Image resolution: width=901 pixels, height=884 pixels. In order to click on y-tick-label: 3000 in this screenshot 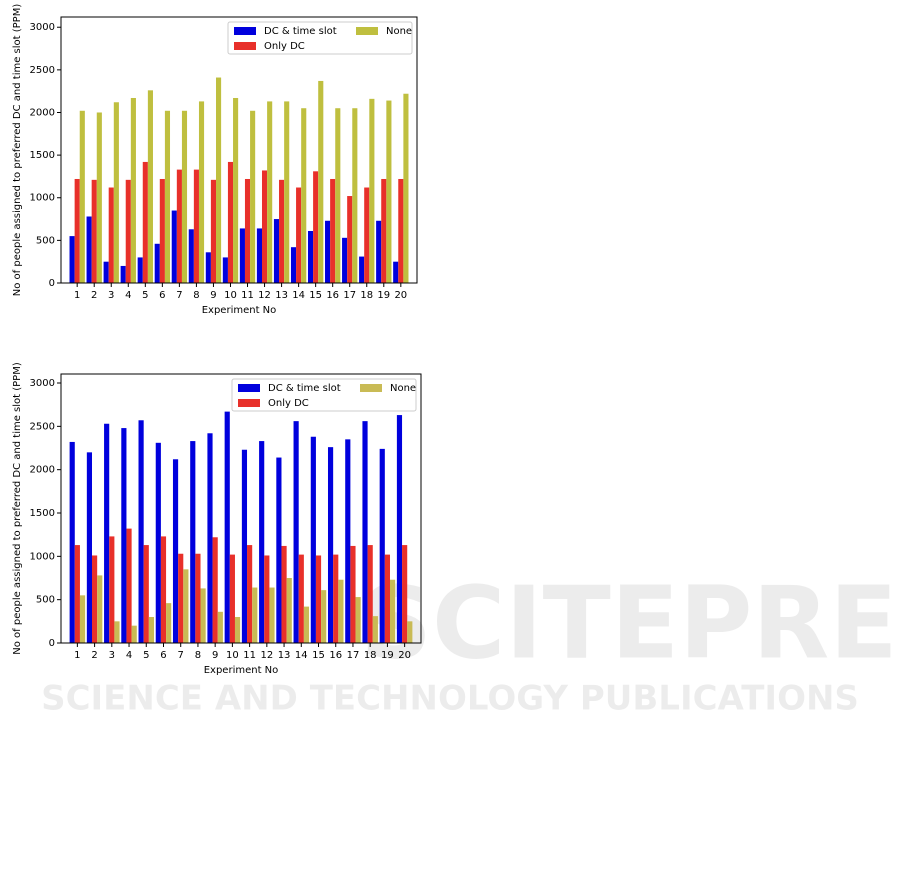, I will do `click(42, 27)`.